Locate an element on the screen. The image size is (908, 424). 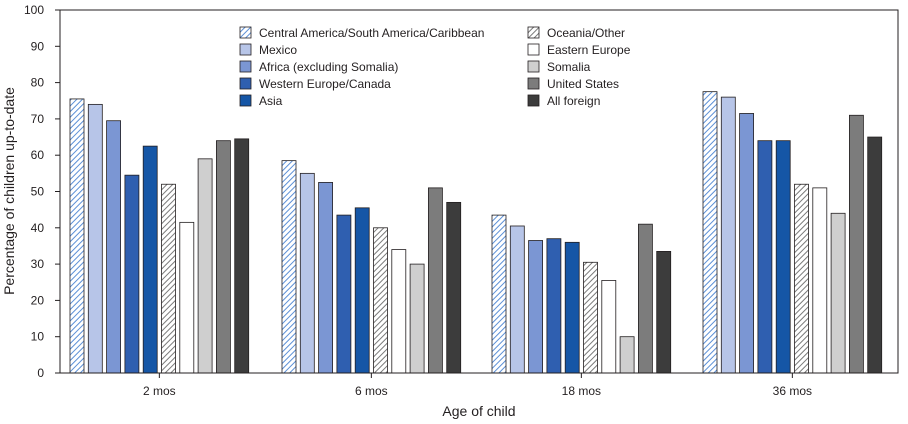
legend-label: United States is located at coordinates (583, 84).